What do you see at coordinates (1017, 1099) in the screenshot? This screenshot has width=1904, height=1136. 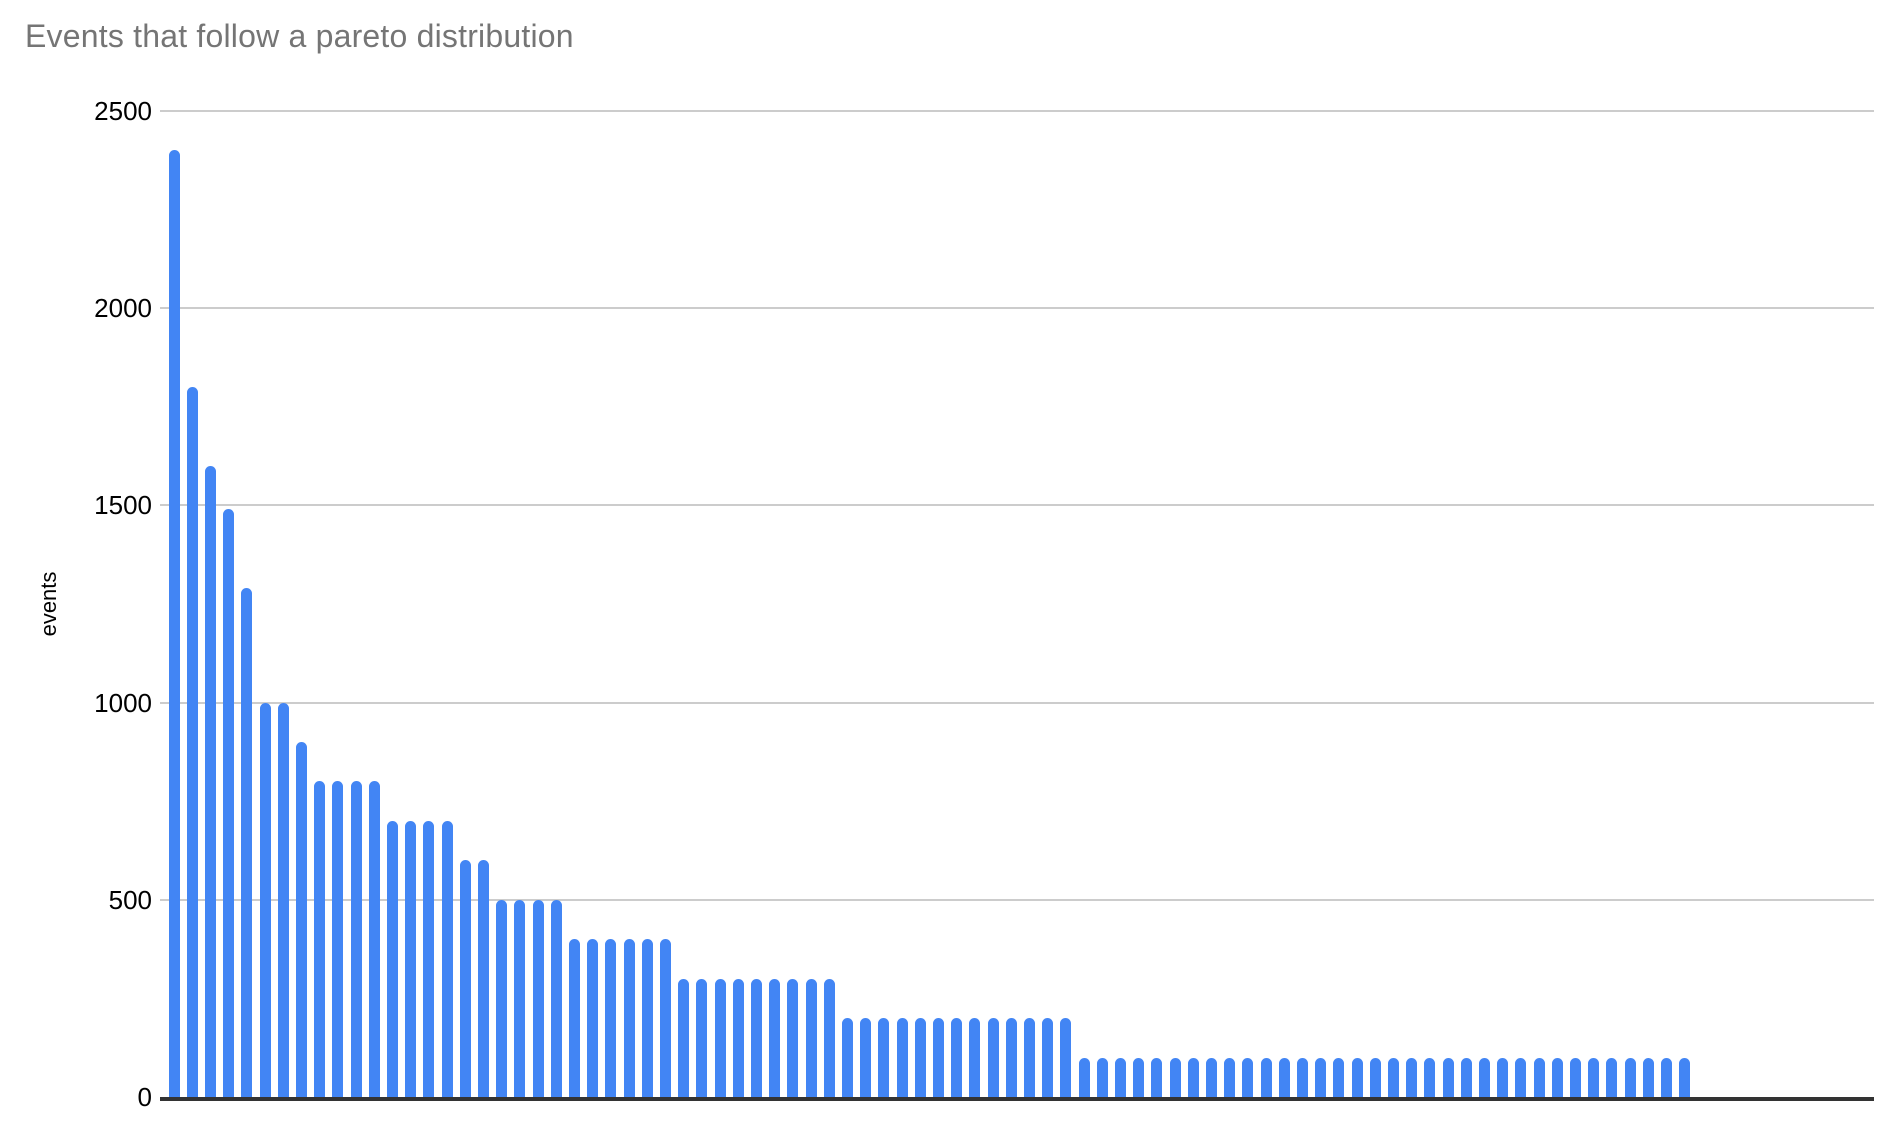 I see `x-axis-baseline` at bounding box center [1017, 1099].